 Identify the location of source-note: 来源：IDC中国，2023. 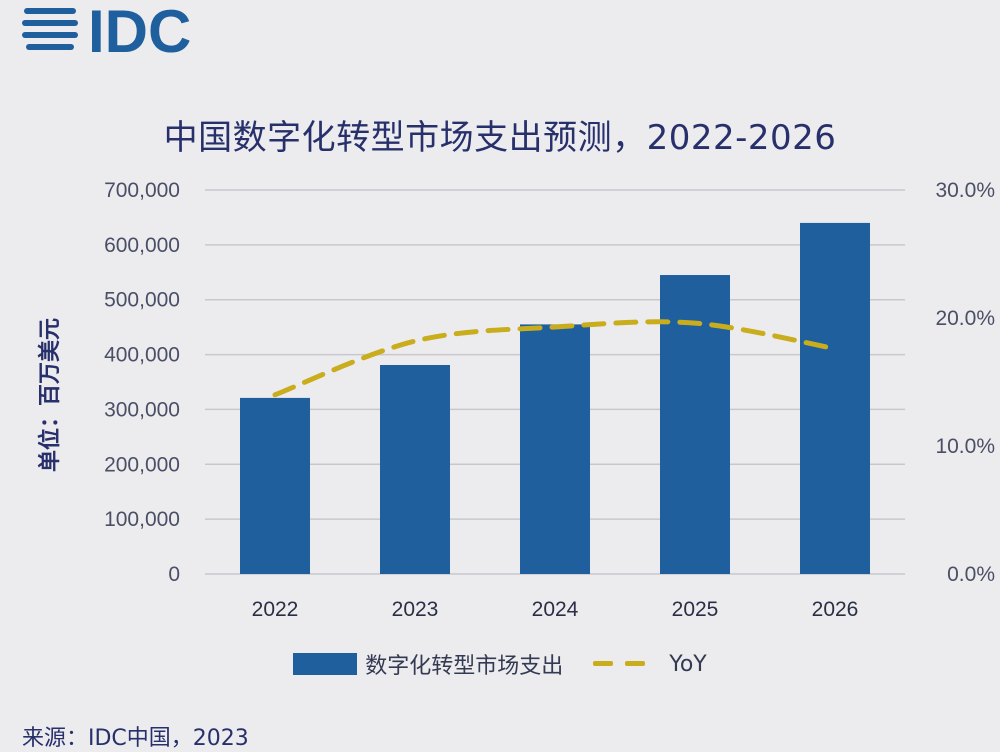
(135, 736).